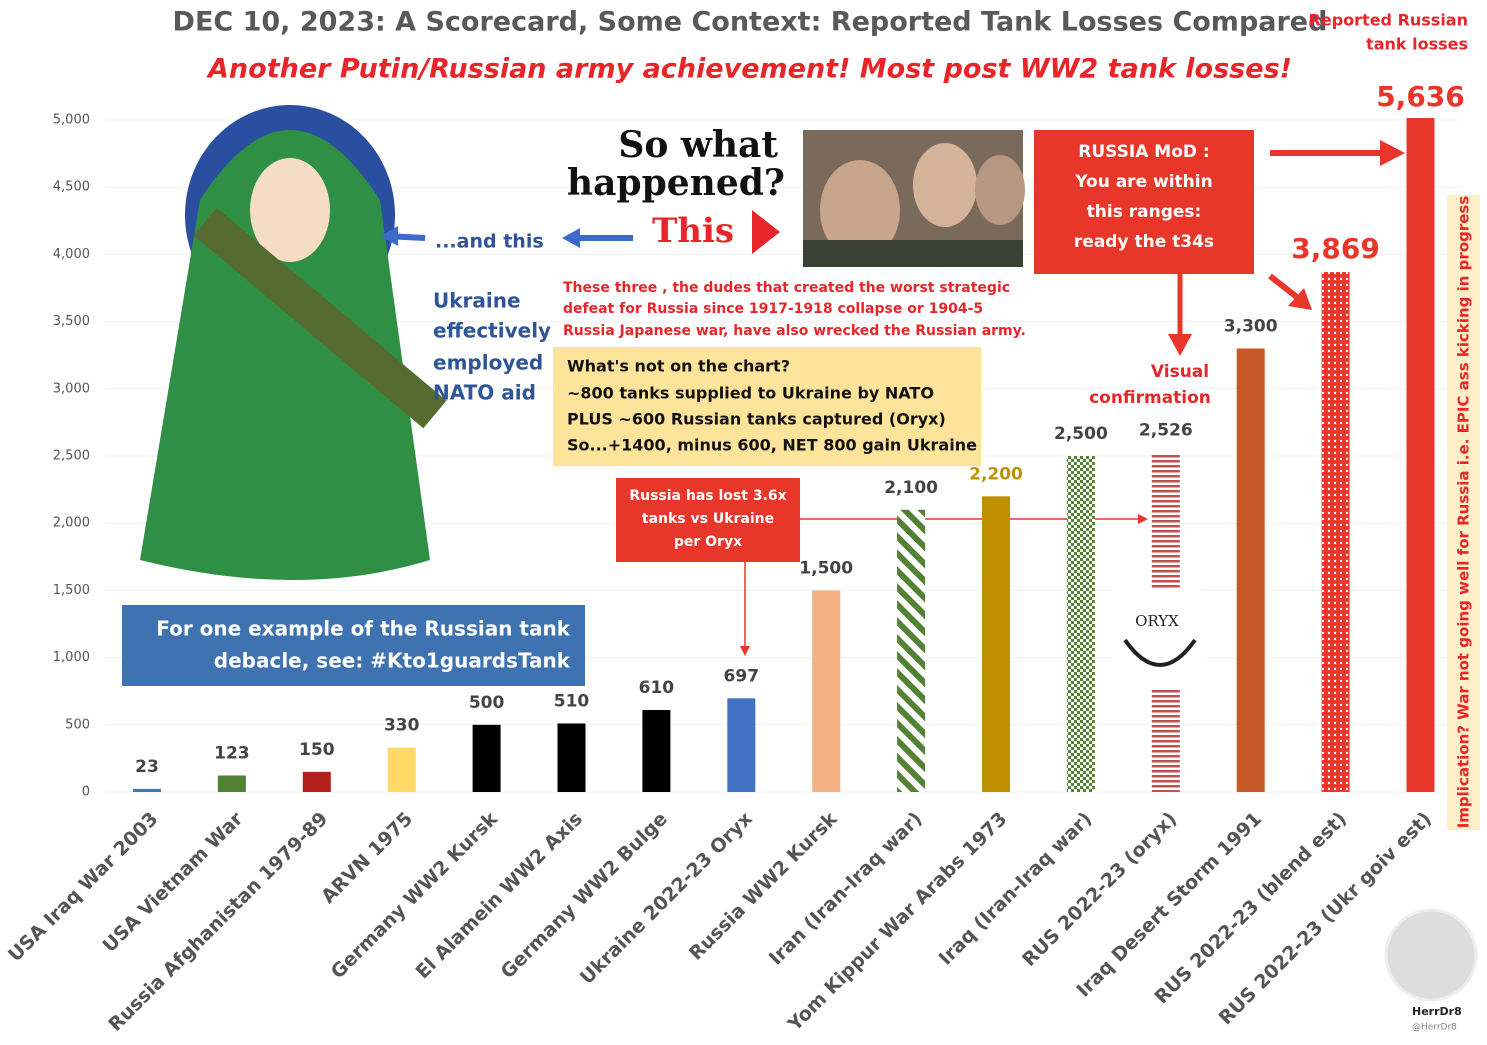 The image size is (1487, 1045). Describe the element at coordinates (1157, 621) in the screenshot. I see `logo: ORYX` at that location.